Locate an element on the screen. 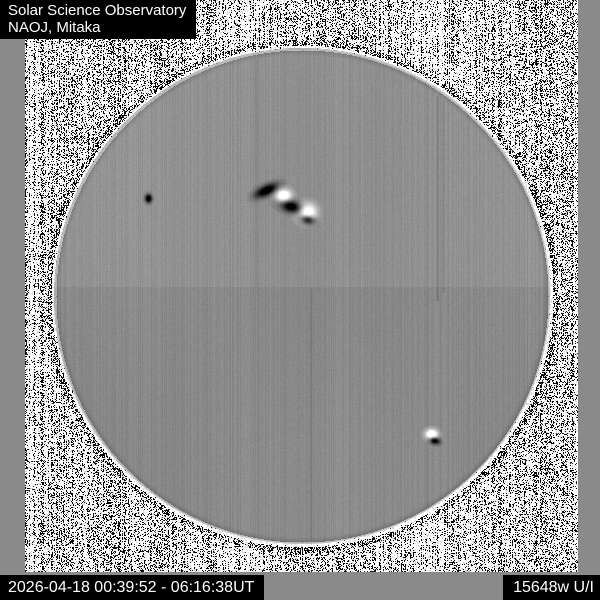 The width and height of the screenshot is (600, 600). frame-id-label: 15648w U/I is located at coordinates (553, 587).